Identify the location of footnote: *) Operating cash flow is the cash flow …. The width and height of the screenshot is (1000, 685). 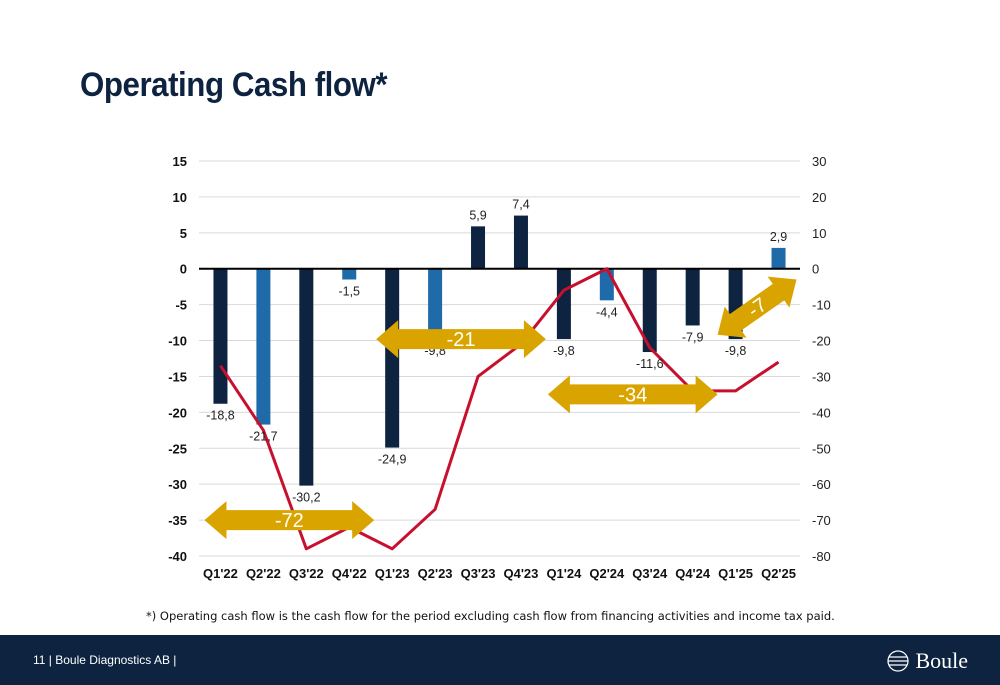
(490, 616).